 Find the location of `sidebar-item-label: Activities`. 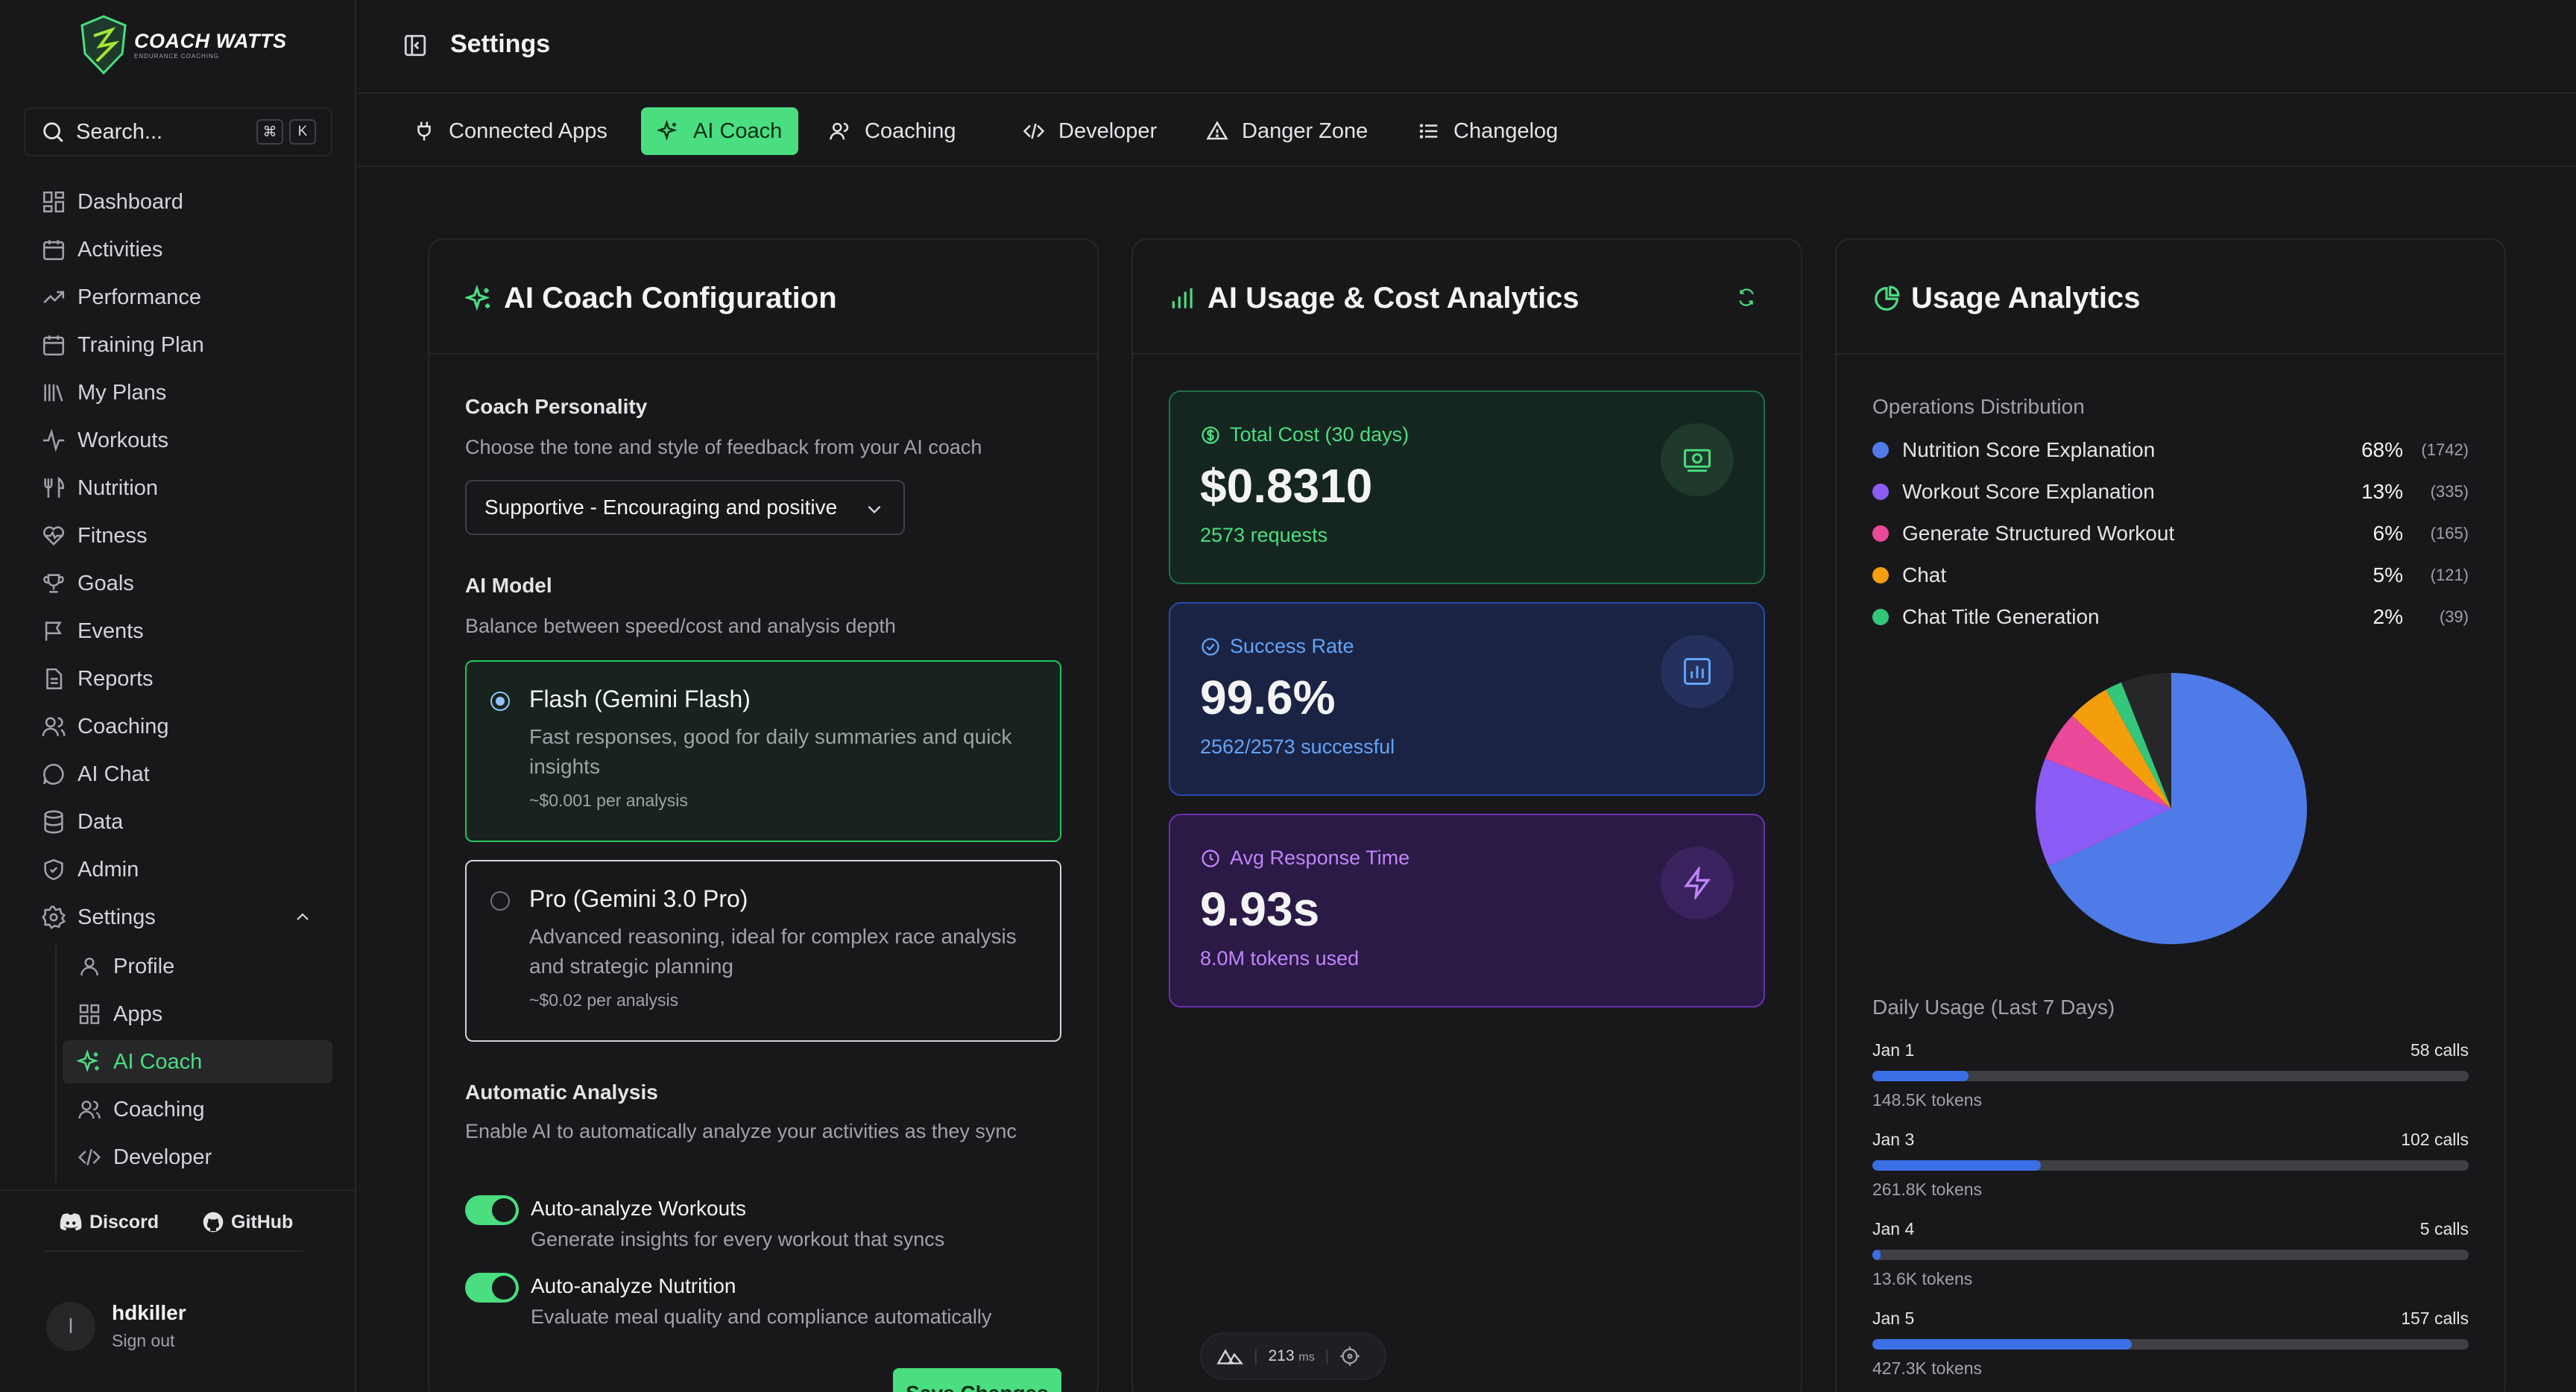

sidebar-item-label: Activities is located at coordinates (121, 249).